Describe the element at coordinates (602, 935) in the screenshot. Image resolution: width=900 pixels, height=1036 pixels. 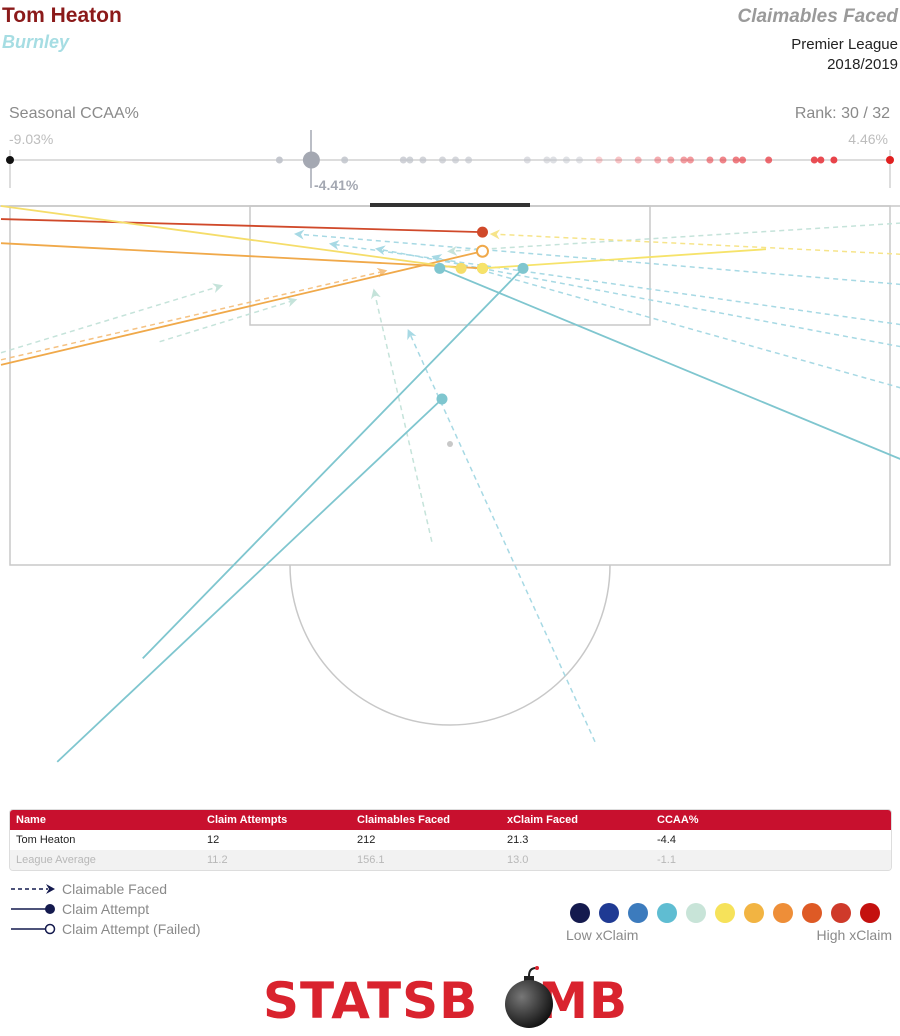
I see `scale-low-label: Low xClaim` at that location.